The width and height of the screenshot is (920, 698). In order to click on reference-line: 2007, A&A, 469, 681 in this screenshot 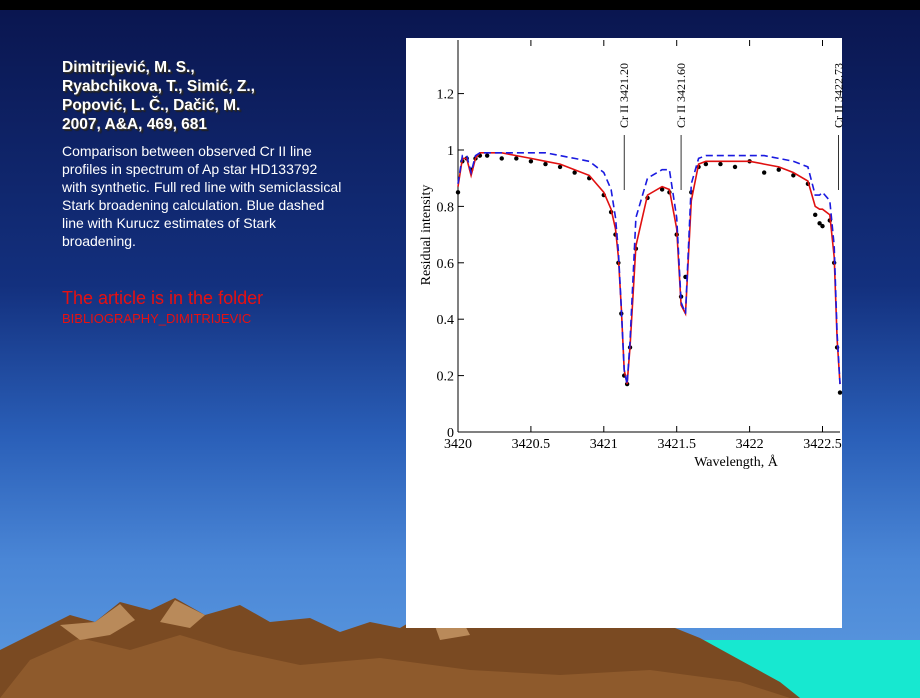, I will do `click(135, 124)`.